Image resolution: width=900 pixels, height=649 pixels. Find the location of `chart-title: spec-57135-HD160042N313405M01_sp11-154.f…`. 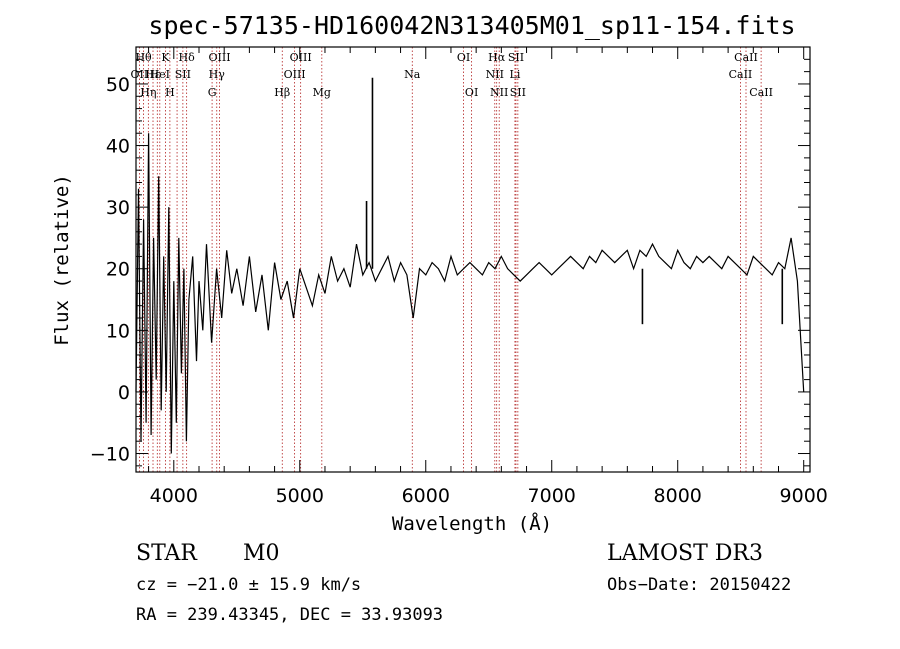

chart-title: spec-57135-HD160042N313405M01_sp11-154.f… is located at coordinates (471, 25).